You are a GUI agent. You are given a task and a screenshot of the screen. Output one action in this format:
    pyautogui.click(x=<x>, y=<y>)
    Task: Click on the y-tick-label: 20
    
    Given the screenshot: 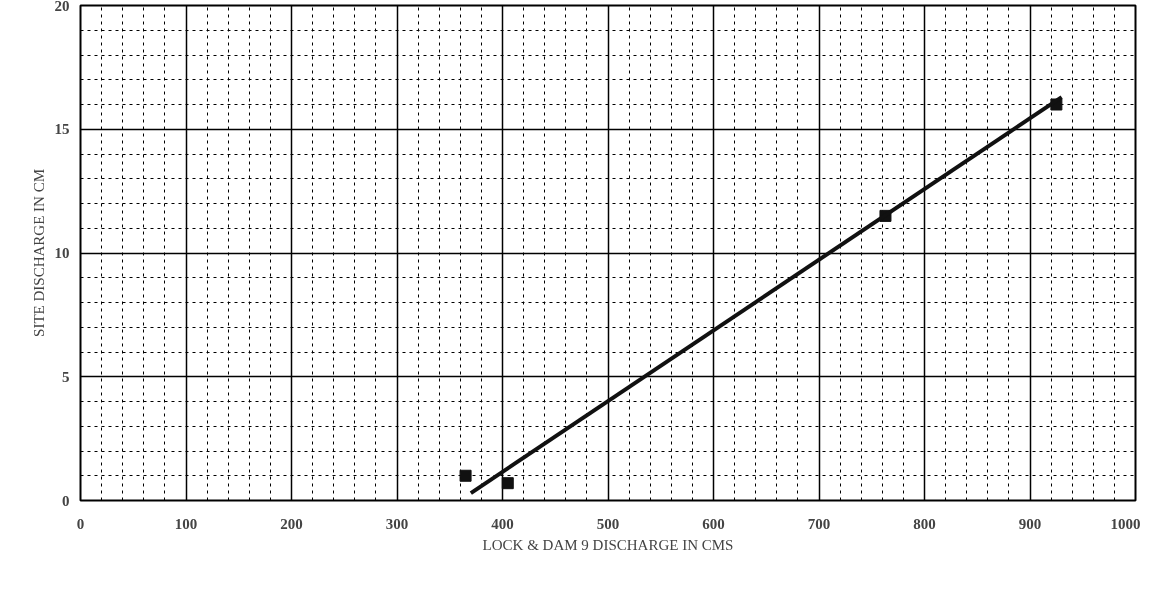 What is the action you would take?
    pyautogui.click(x=62, y=7)
    